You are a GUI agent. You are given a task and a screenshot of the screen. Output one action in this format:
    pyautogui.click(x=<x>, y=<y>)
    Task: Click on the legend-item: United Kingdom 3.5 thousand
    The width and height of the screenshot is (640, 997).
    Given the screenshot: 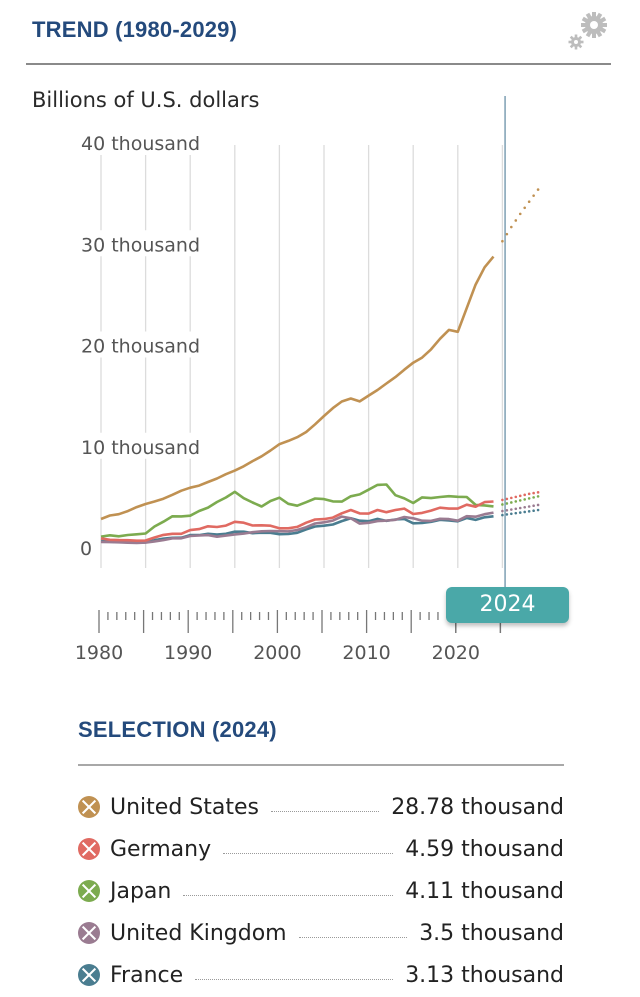 What is the action you would take?
    pyautogui.click(x=321, y=933)
    